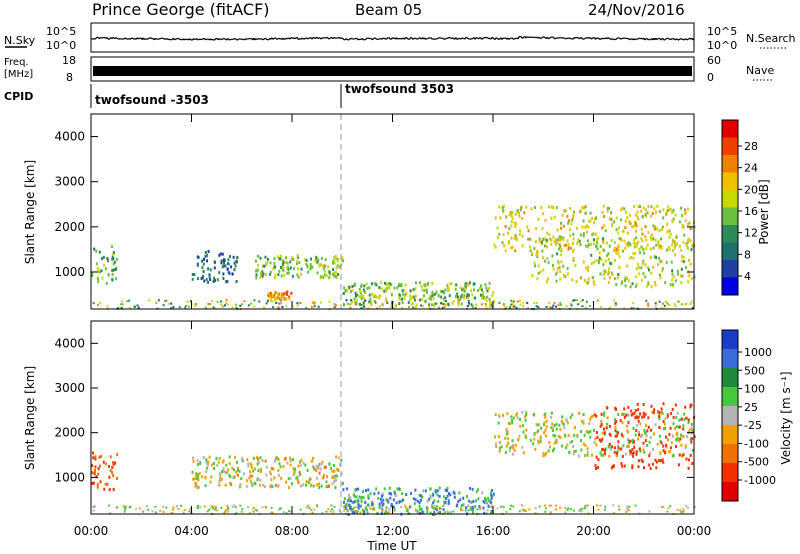 Image resolution: width=800 pixels, height=554 pixels. What do you see at coordinates (388, 10) in the screenshot?
I see `beam-title: Beam 05` at bounding box center [388, 10].